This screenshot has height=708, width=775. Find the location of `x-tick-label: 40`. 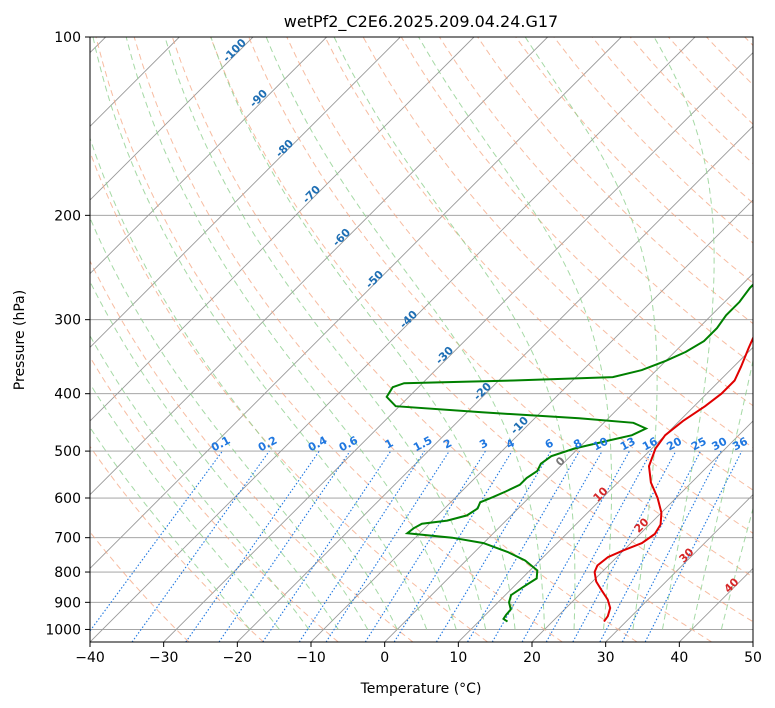

x-tick-label: 40 is located at coordinates (679, 658).